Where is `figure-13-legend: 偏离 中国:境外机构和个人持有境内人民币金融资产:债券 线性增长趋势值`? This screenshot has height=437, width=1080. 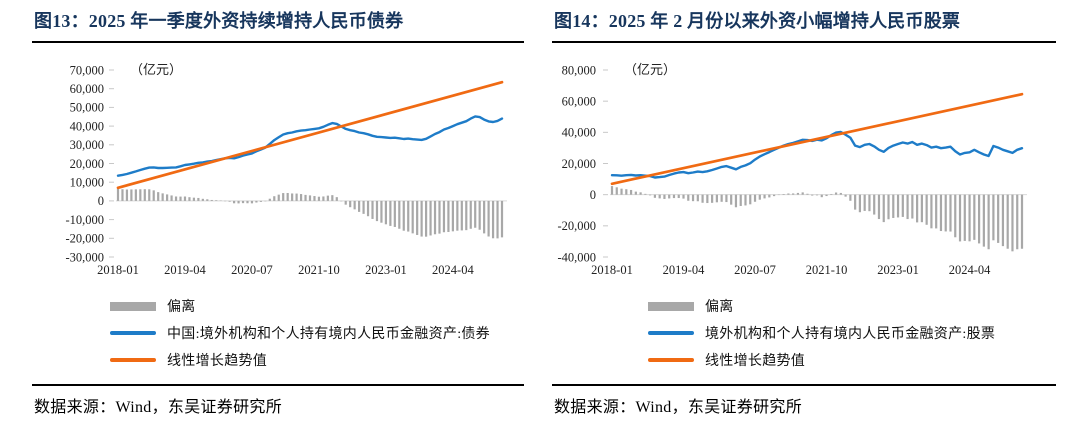 figure-13-legend: 偏离 中国:境外机构和个人持有境内人民币金融资产:债券 线性增长趋势值 is located at coordinates (317, 333).